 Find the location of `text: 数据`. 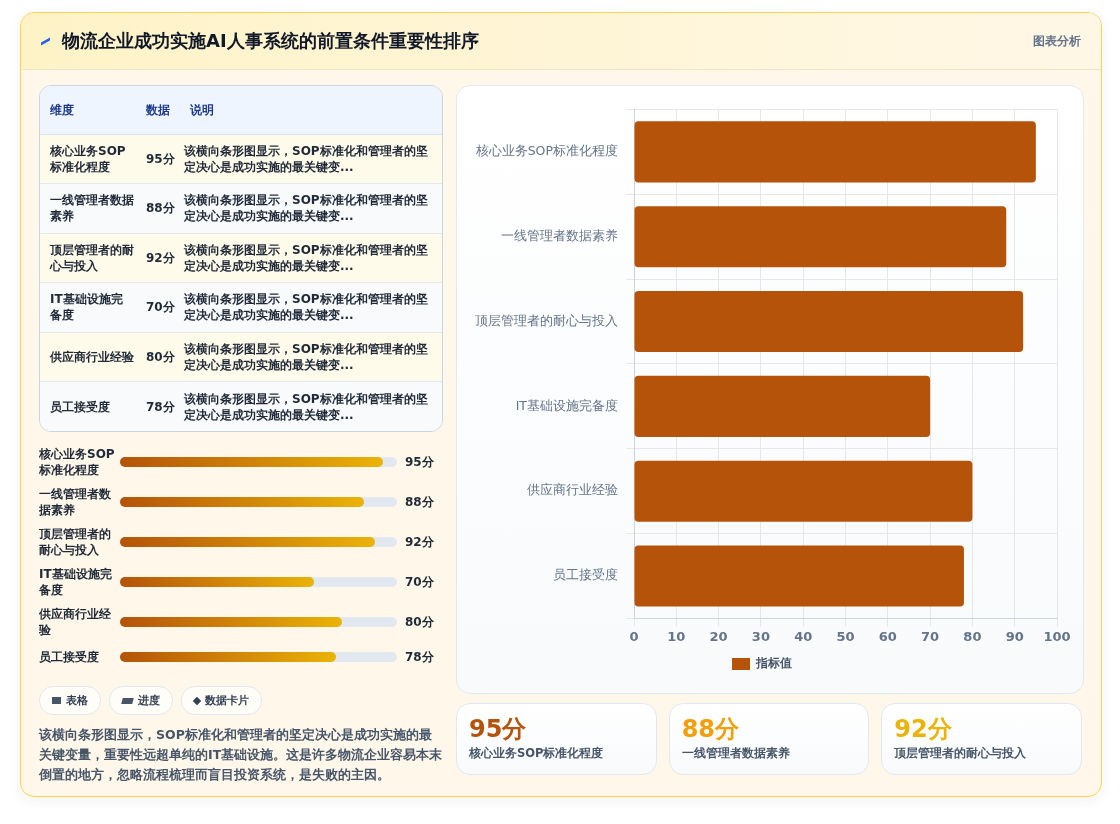

text: 数据 is located at coordinates (158, 110).